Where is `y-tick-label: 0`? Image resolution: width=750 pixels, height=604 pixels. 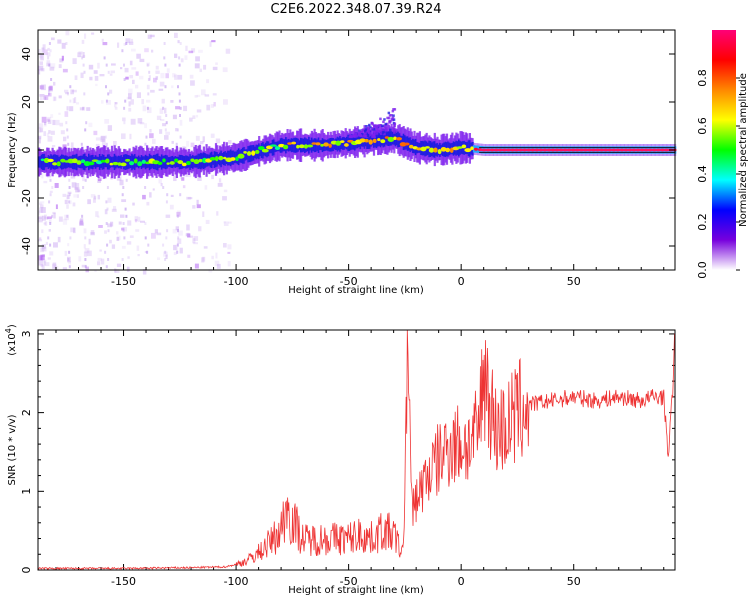 y-tick-label: 0 is located at coordinates (26, 570).